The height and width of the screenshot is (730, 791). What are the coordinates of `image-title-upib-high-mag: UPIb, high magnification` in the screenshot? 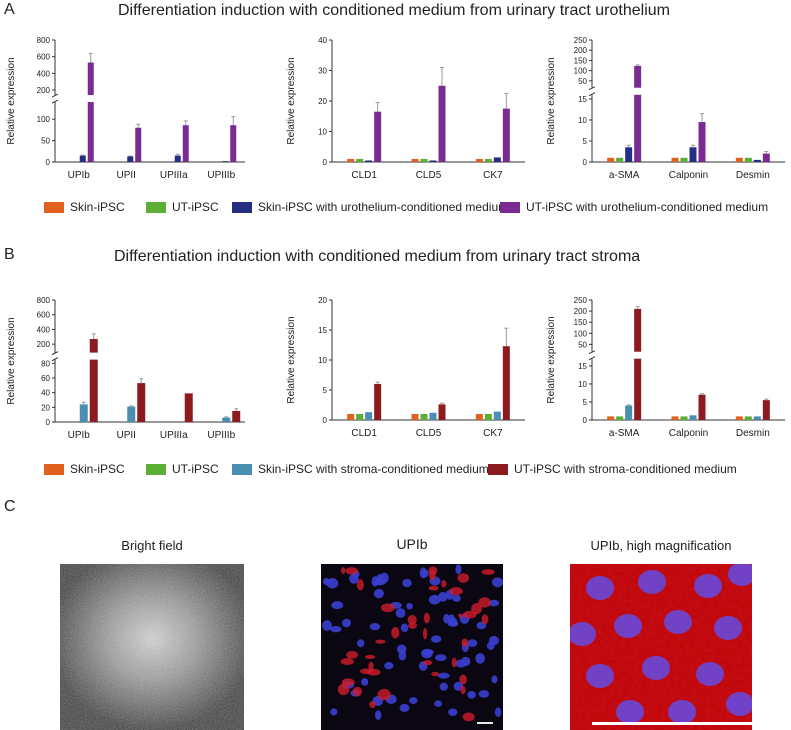 It's located at (661, 545).